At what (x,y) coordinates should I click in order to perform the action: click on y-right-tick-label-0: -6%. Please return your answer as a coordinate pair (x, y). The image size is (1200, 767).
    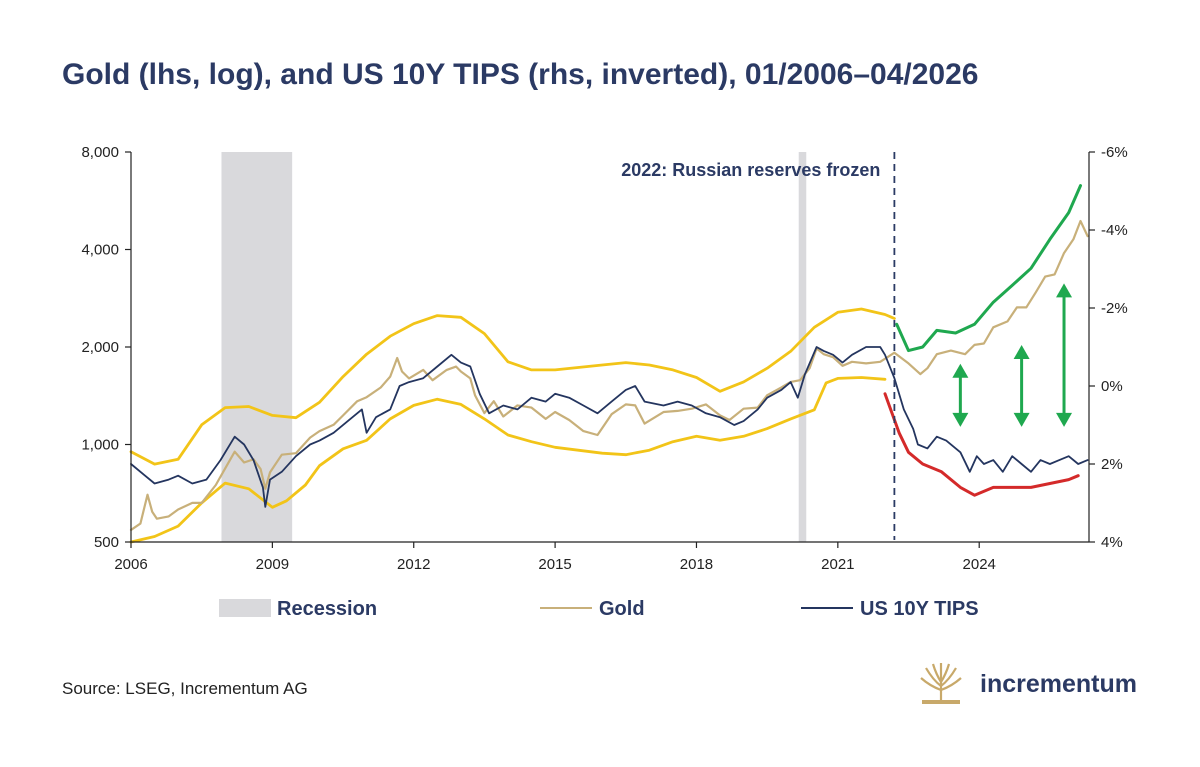
    Looking at the image, I should click on (1114, 152).